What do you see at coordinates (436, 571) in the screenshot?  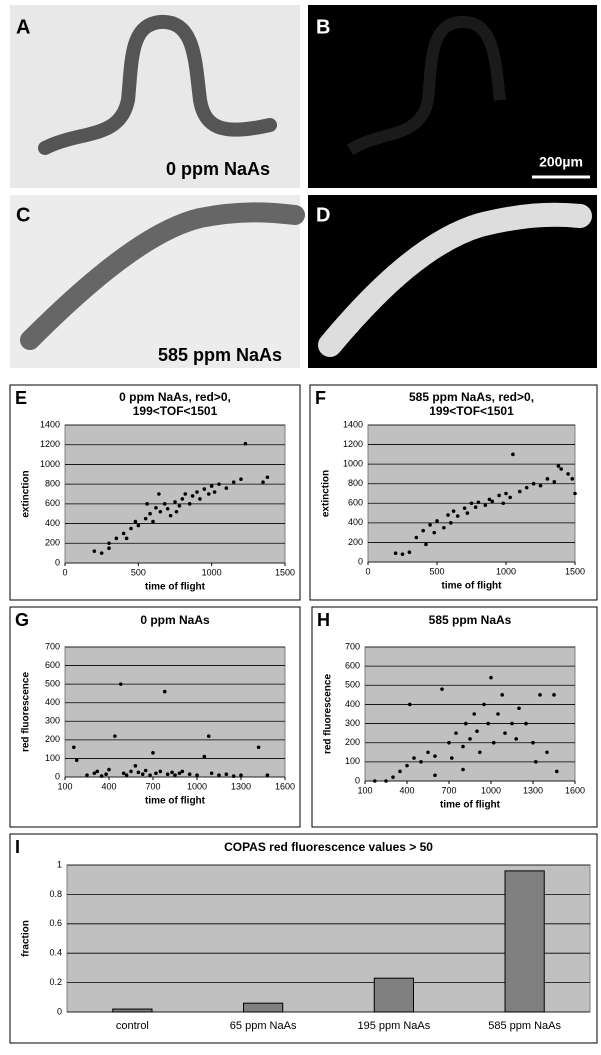 I see `x-tick-label: 500` at bounding box center [436, 571].